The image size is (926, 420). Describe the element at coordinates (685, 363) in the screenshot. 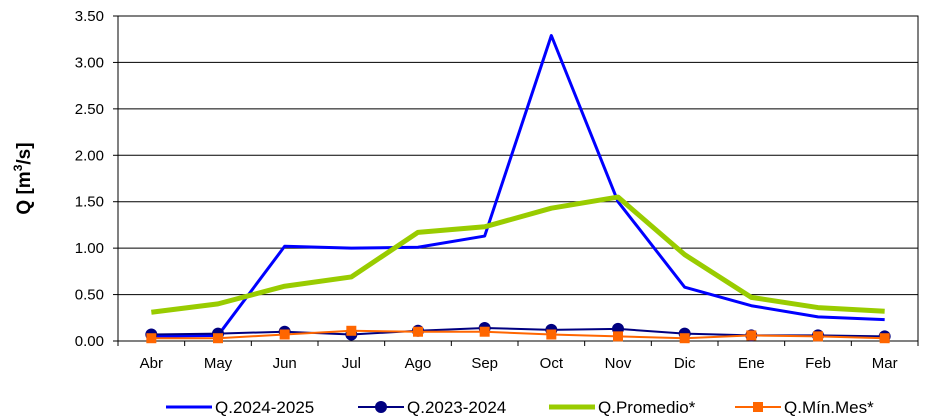

I see `x-tick-label: Dic` at that location.